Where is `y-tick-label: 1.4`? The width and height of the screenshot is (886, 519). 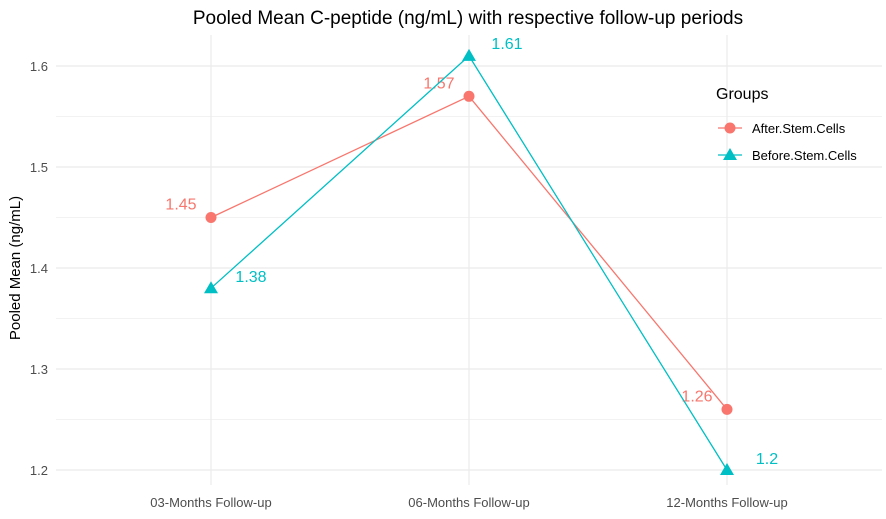
y-tick-label: 1.4 is located at coordinates (39, 268).